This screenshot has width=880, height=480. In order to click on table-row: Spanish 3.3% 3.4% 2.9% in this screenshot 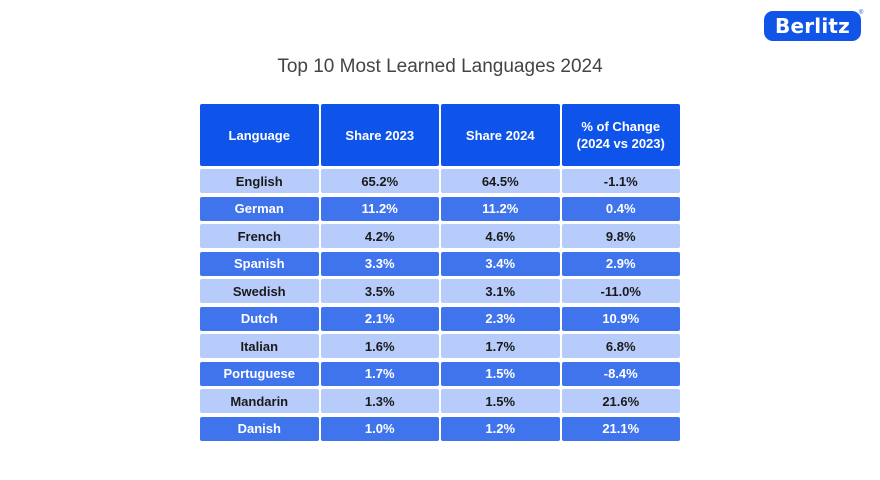, I will do `click(440, 263)`.